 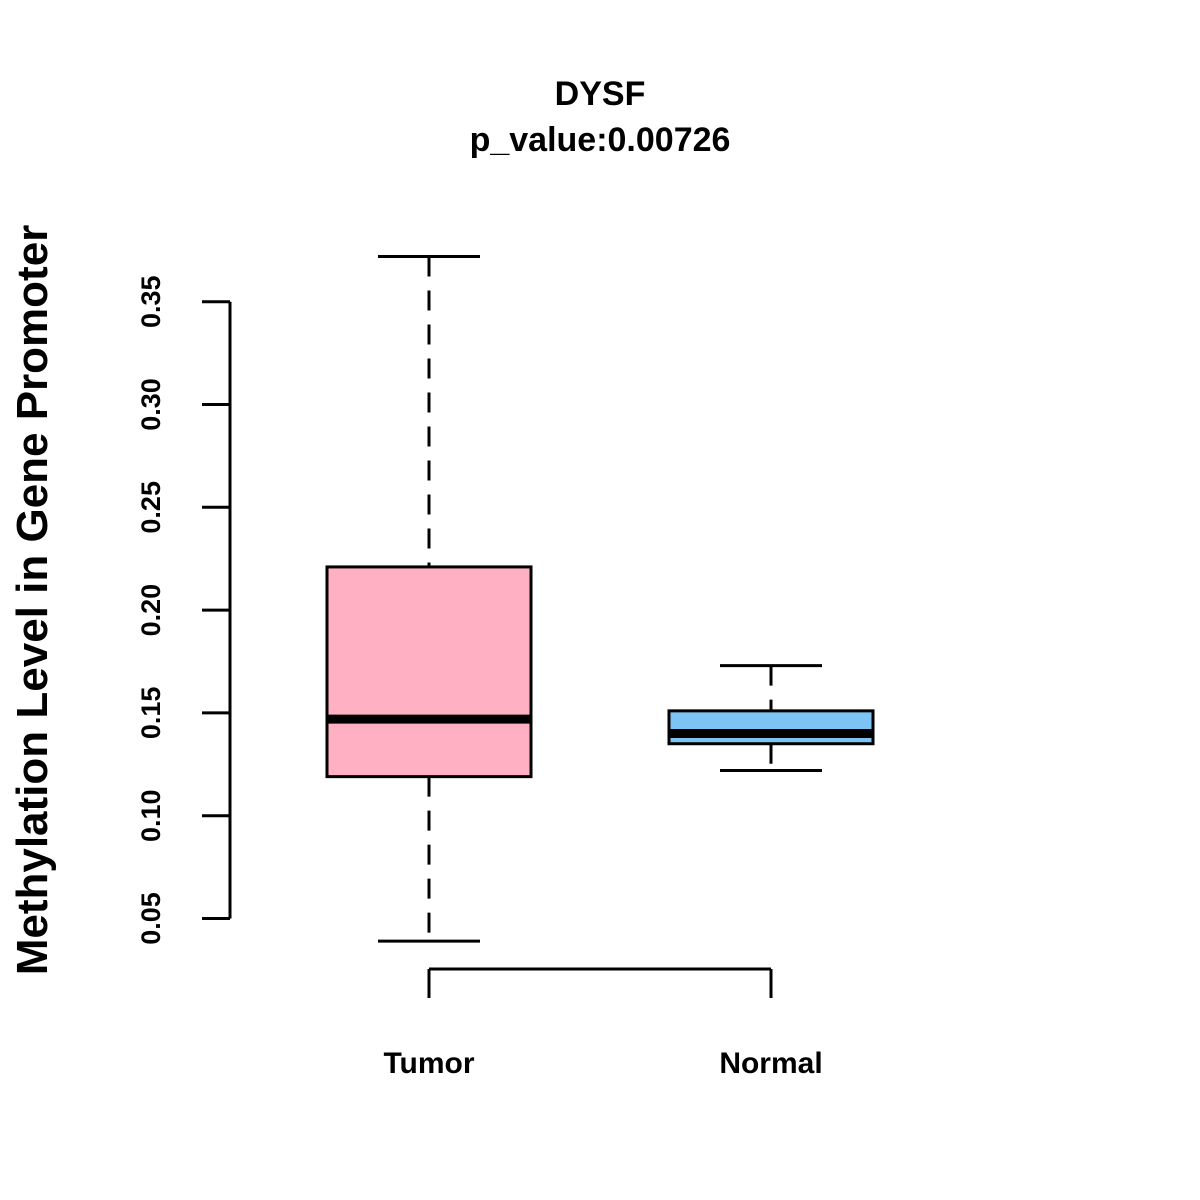 I want to click on y-tick-label: 0.15, so click(x=151, y=713).